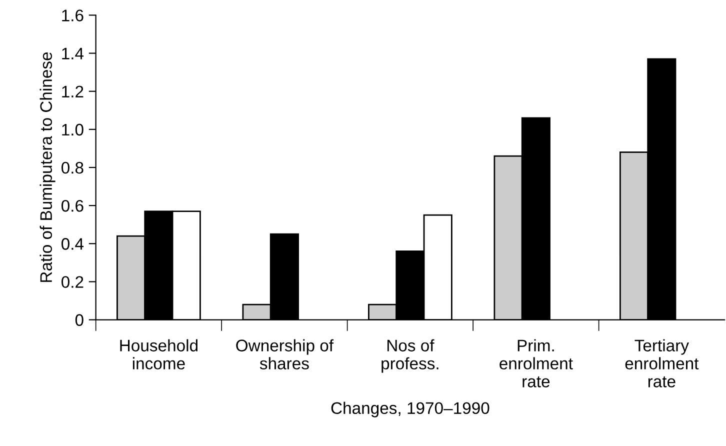 The width and height of the screenshot is (726, 446). Describe the element at coordinates (662, 363) in the screenshot. I see `x-tick-label: Tertiary enrolment rate` at that location.